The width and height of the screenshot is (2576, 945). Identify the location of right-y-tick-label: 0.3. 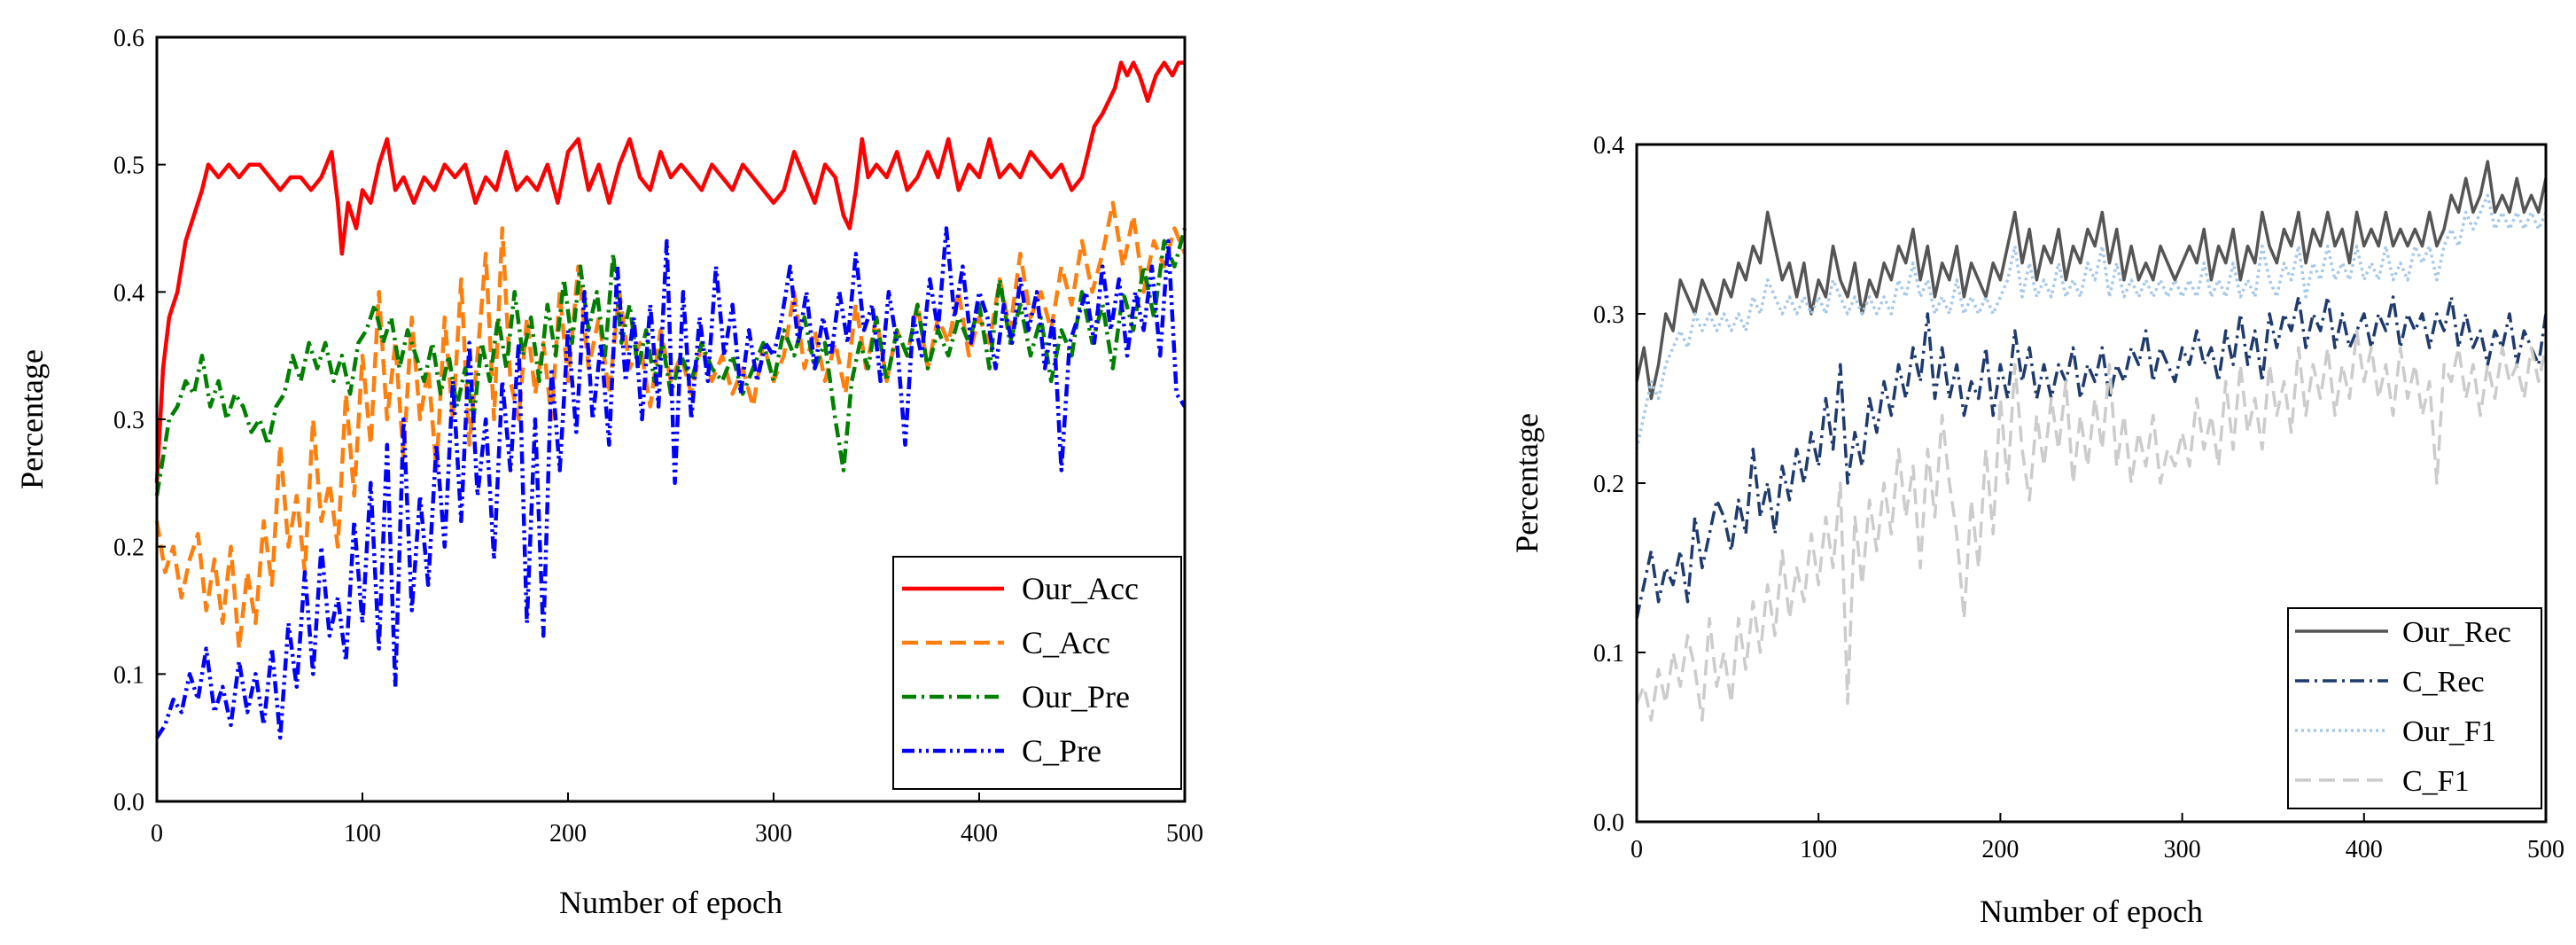
(1609, 315).